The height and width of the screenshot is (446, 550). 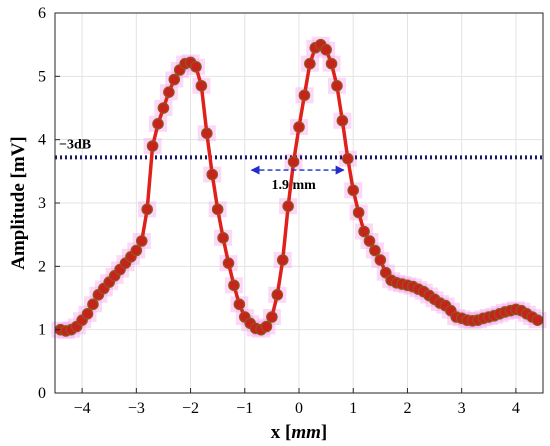 I want to click on x-tick-label: 2, so click(x=407, y=408).